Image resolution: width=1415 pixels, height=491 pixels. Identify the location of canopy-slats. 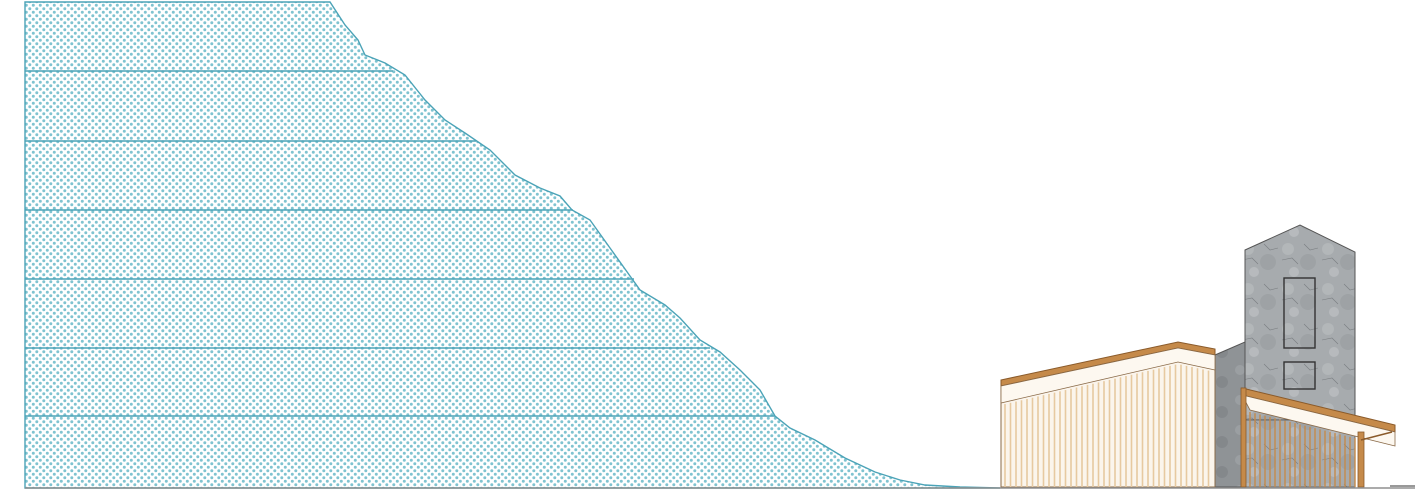
(1302, 449).